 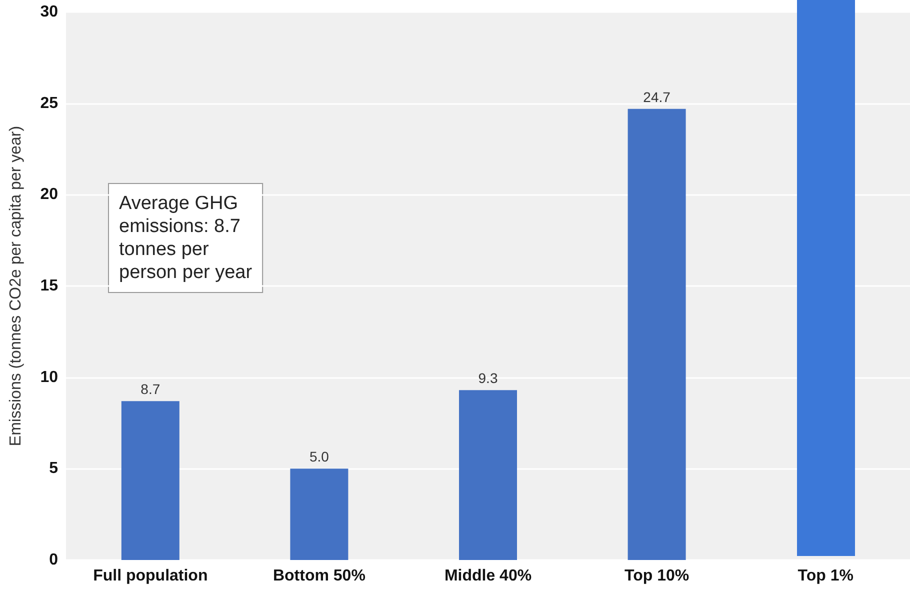 I want to click on y-tick-label: 0, so click(x=53, y=560).